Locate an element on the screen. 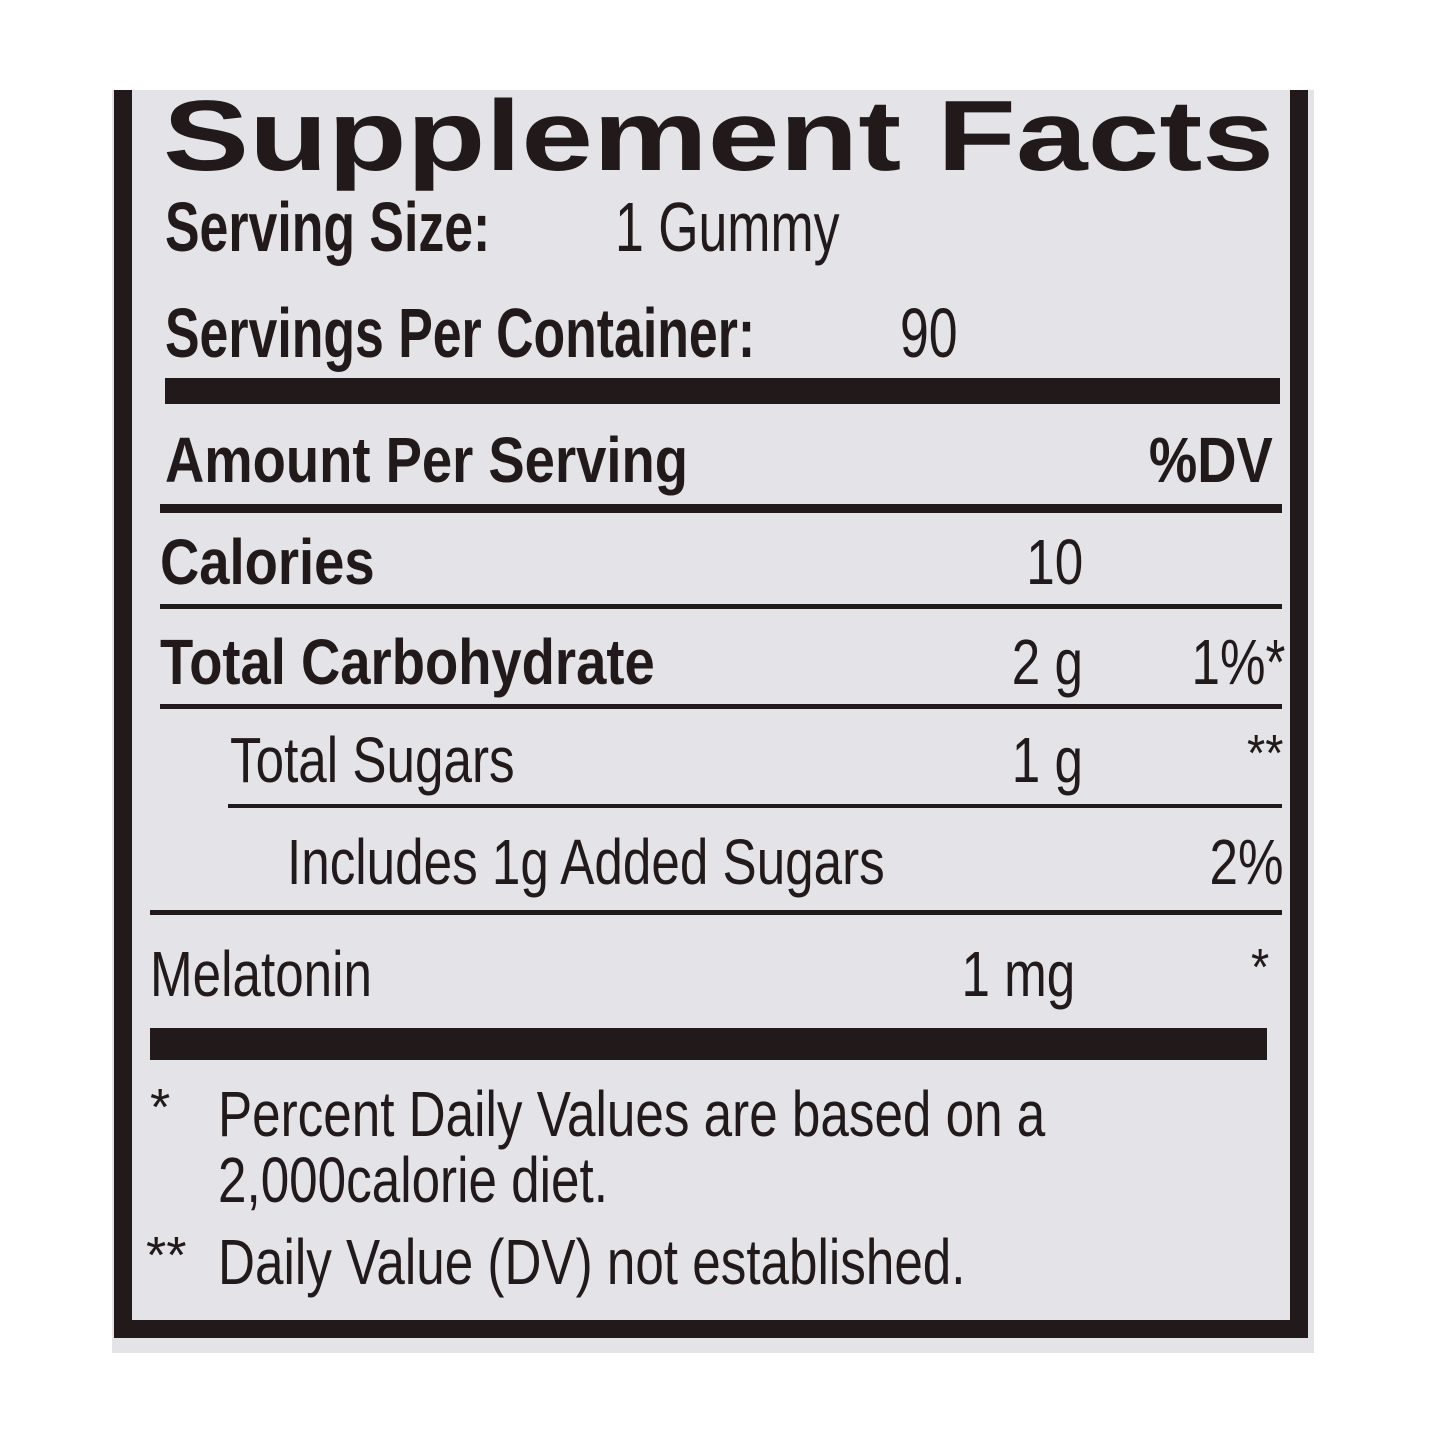 Image resolution: width=1445 pixels, height=1445 pixels. footnote-text: 2,000calorie diet. is located at coordinates (413, 1180).